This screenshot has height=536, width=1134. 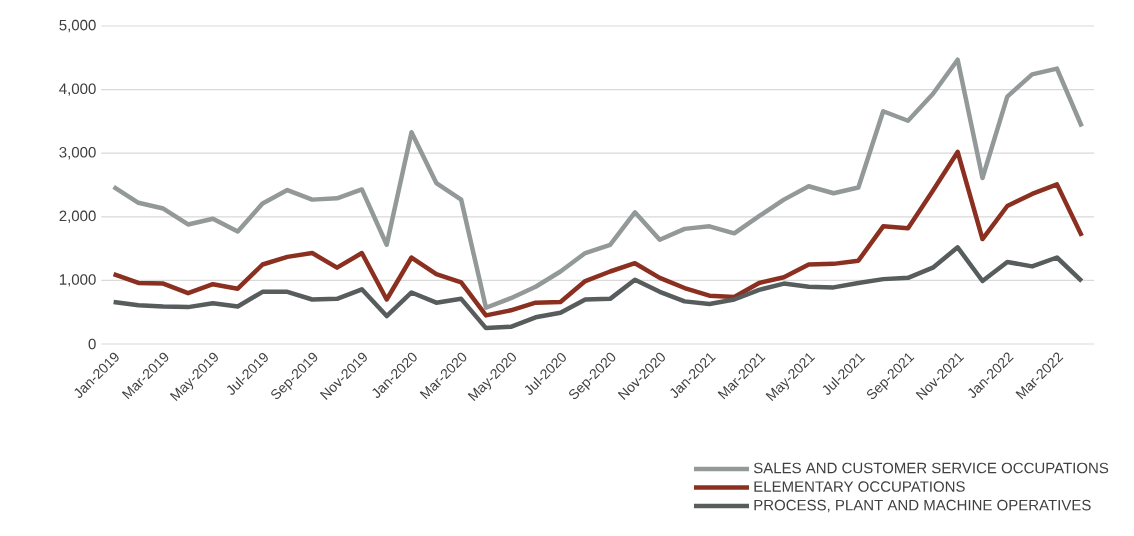 What do you see at coordinates (922, 506) in the screenshot?
I see `legend-label: PROCESS, PLANT AND MACHINE OPERATIVES` at bounding box center [922, 506].